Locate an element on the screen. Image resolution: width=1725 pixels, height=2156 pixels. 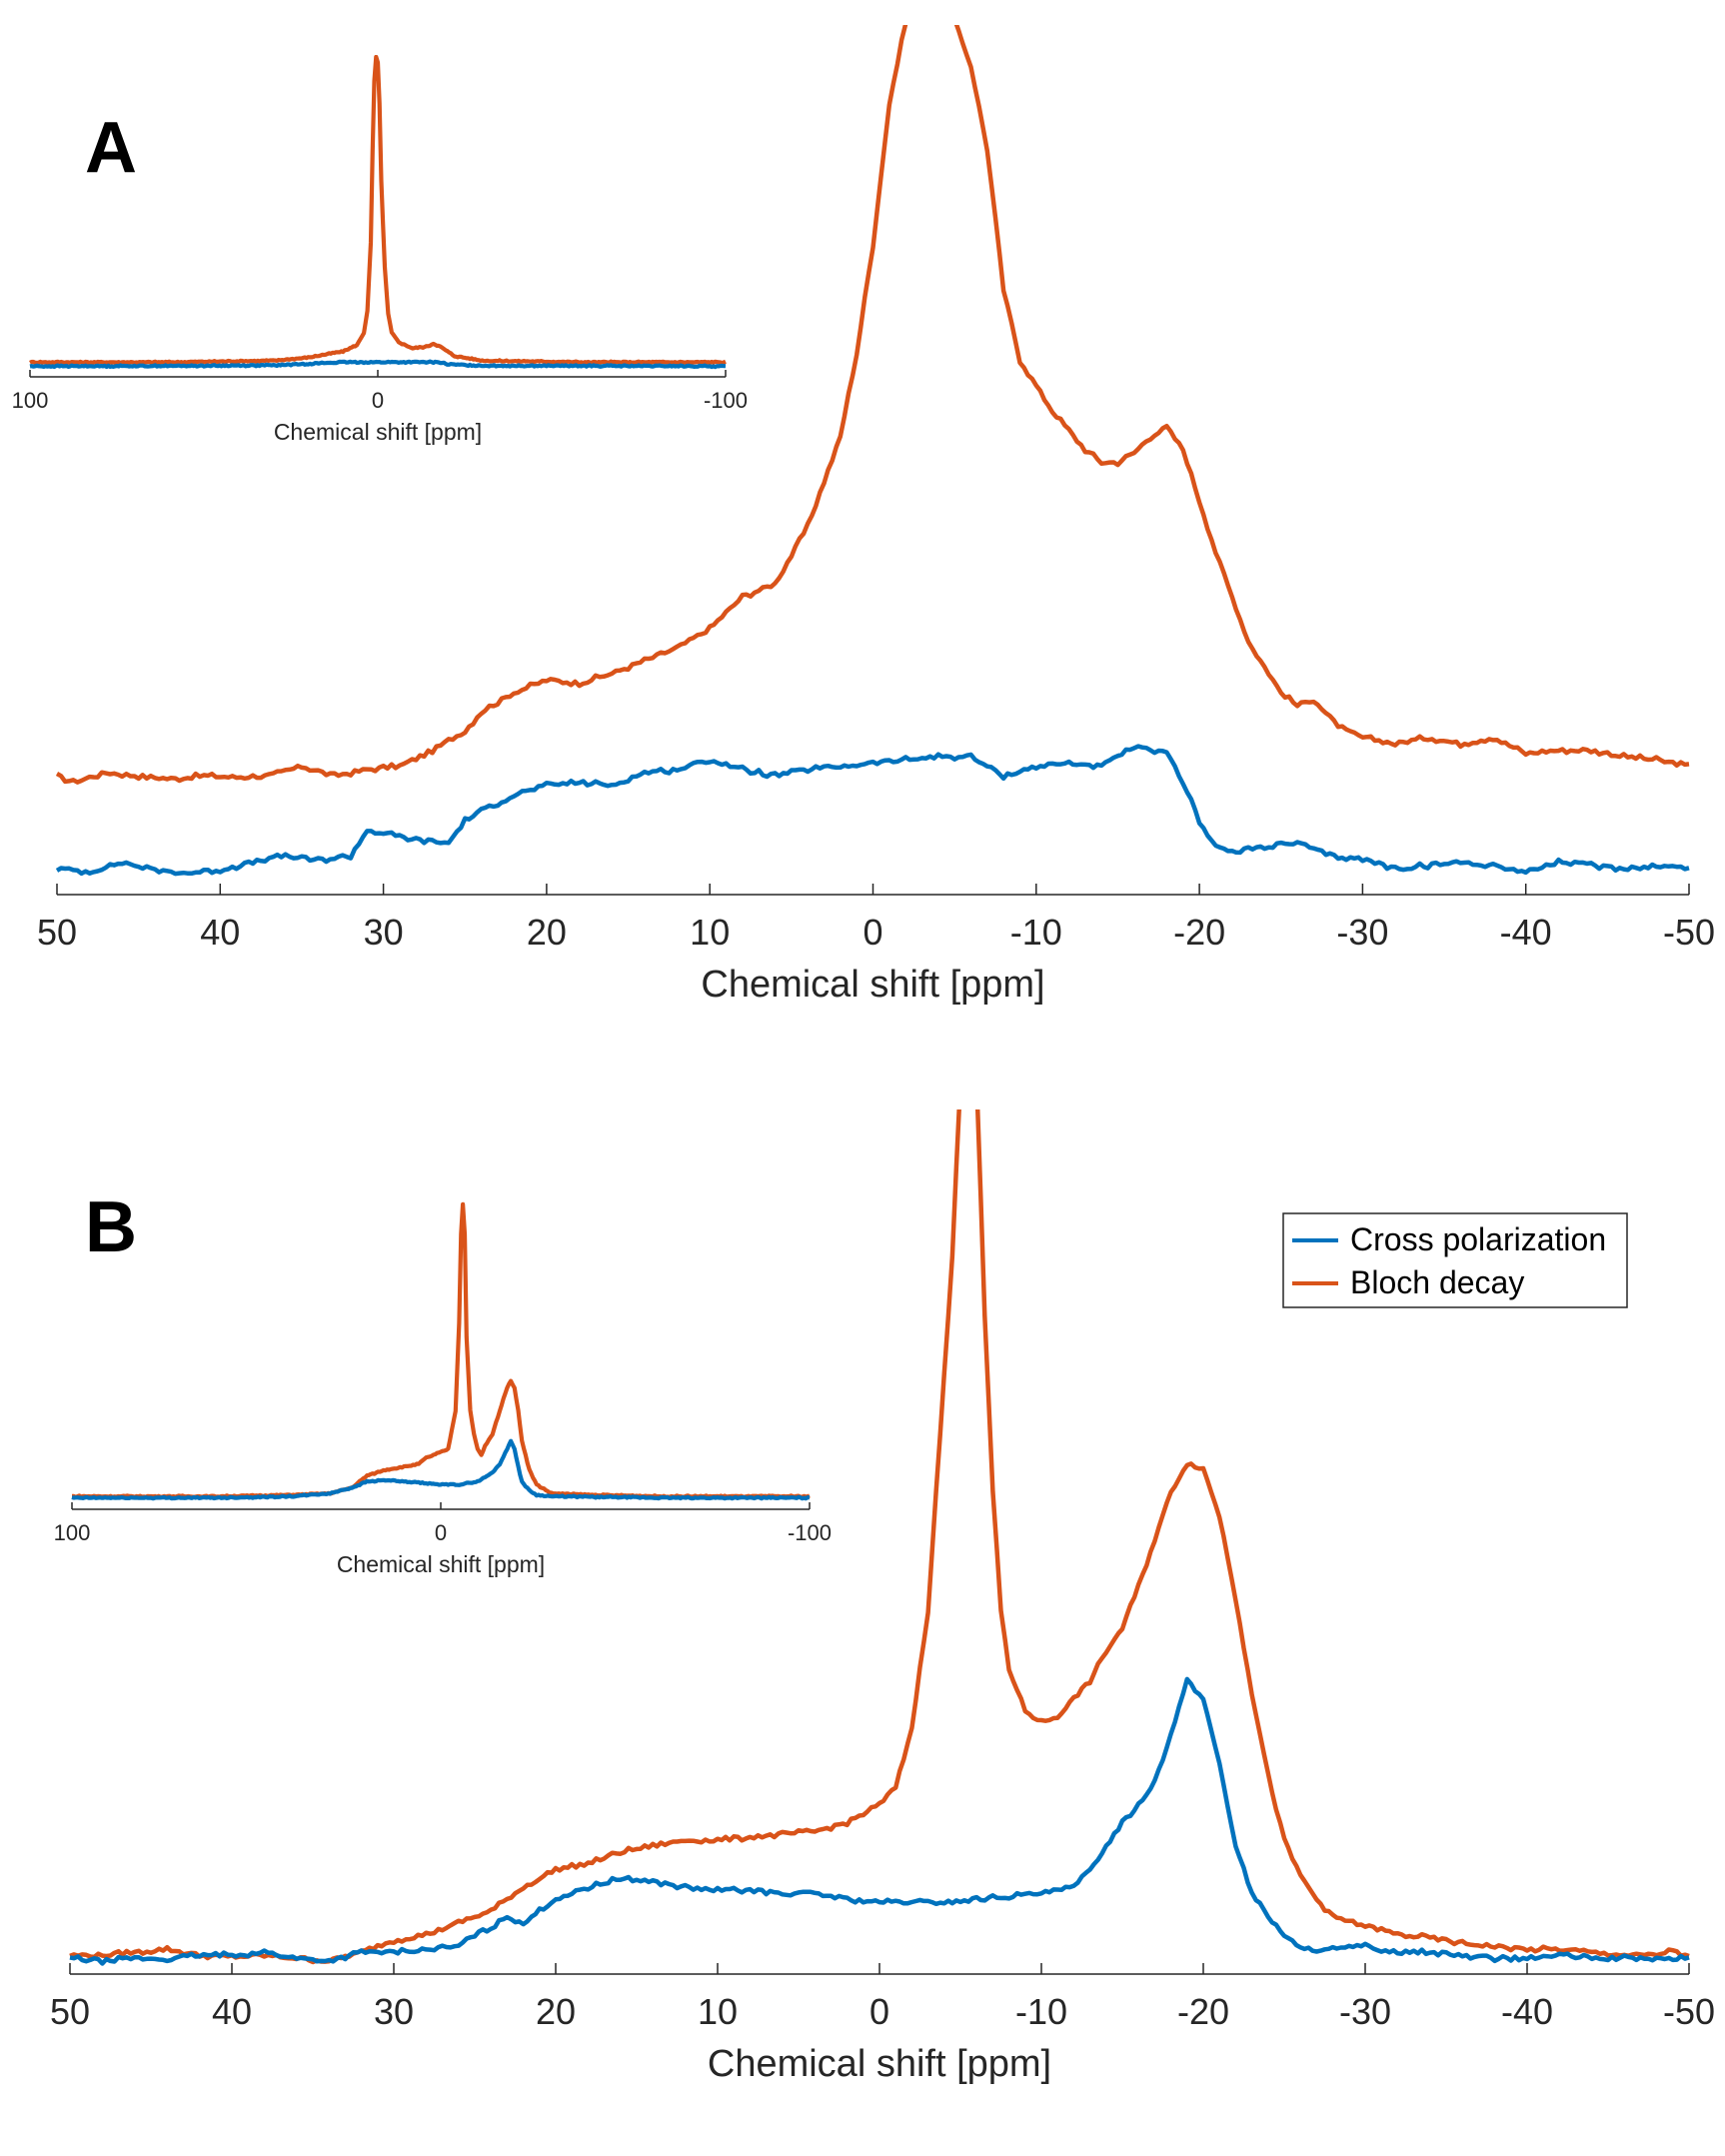
panel-b-inset-plot: 100 0 -100 Chemical shift [ppm] is located at coordinates (443, 1389).